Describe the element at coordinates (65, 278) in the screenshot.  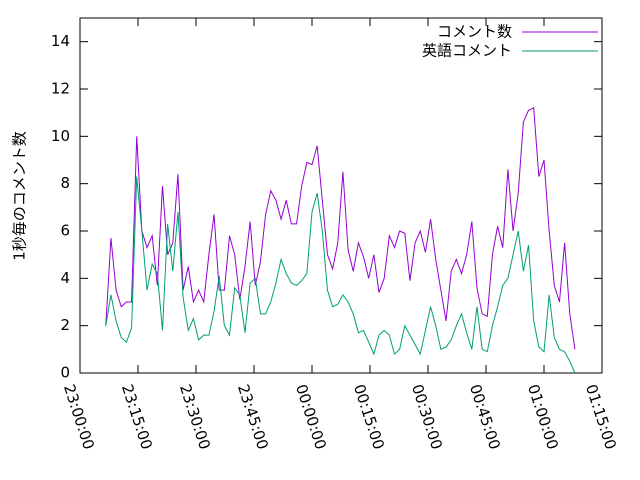
I see `y-tick-label: 4` at that location.